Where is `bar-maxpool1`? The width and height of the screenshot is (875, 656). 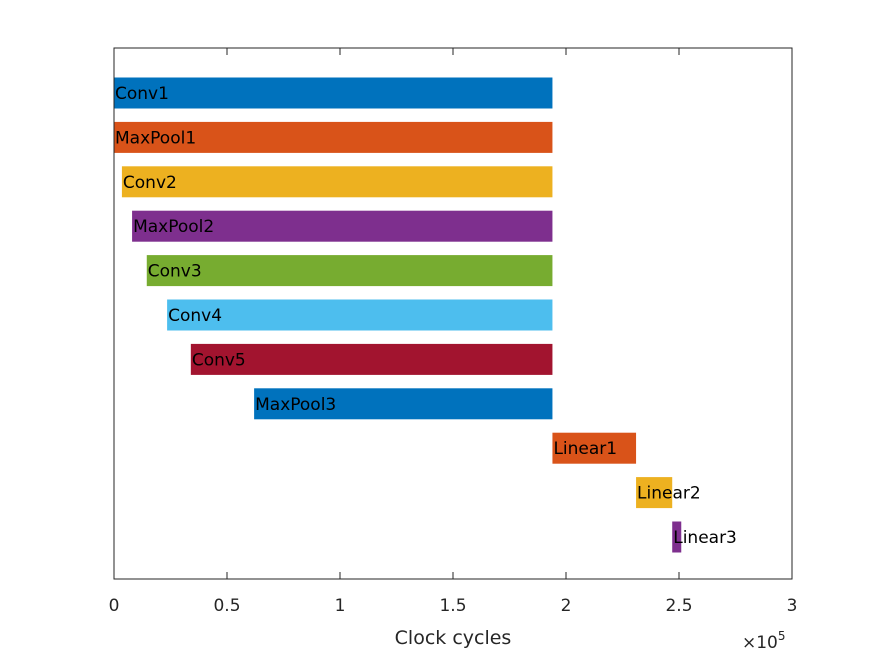
bar-maxpool1 is located at coordinates (333, 137).